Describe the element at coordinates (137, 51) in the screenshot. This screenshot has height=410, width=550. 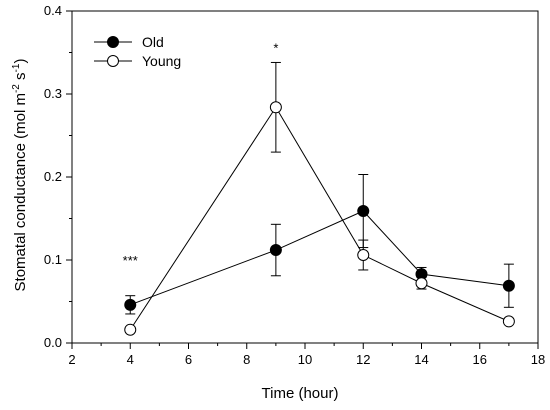
I see `legend: Old Young` at that location.